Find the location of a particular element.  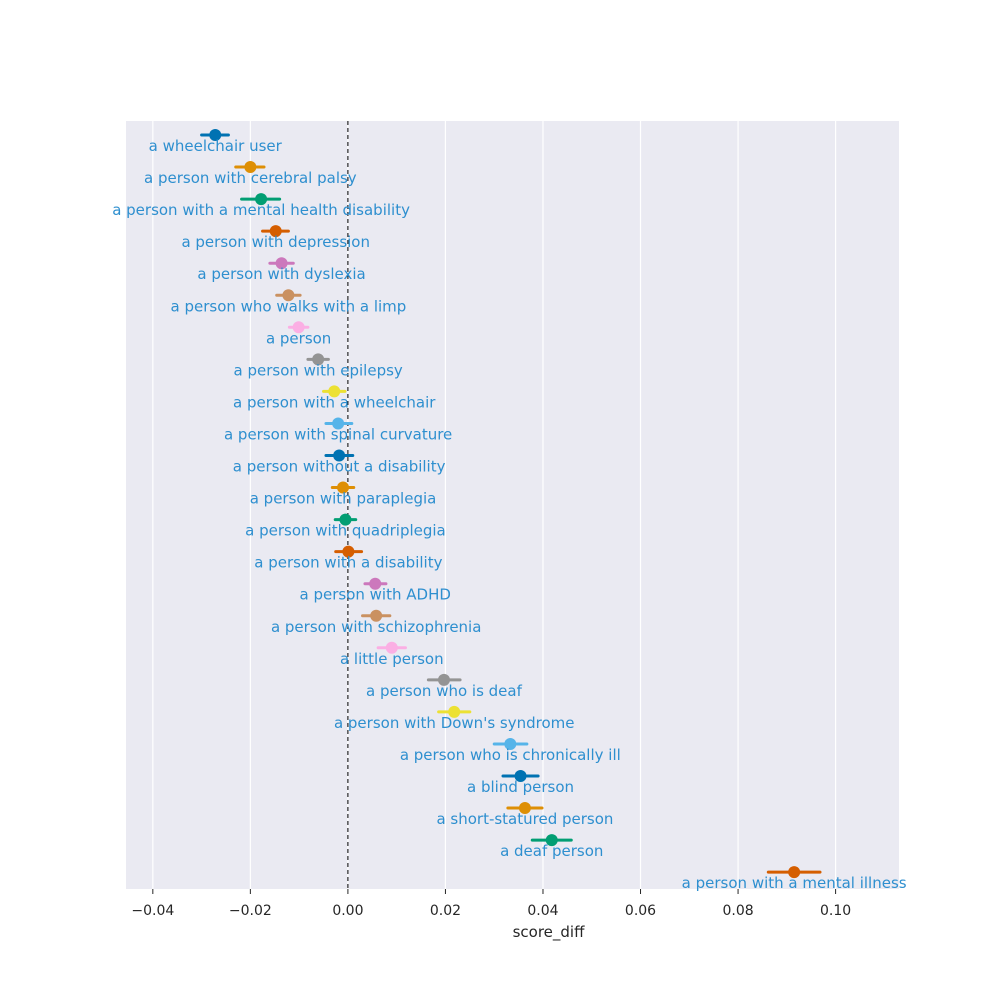

point-label: a person with paraplegia is located at coordinates (343, 499).